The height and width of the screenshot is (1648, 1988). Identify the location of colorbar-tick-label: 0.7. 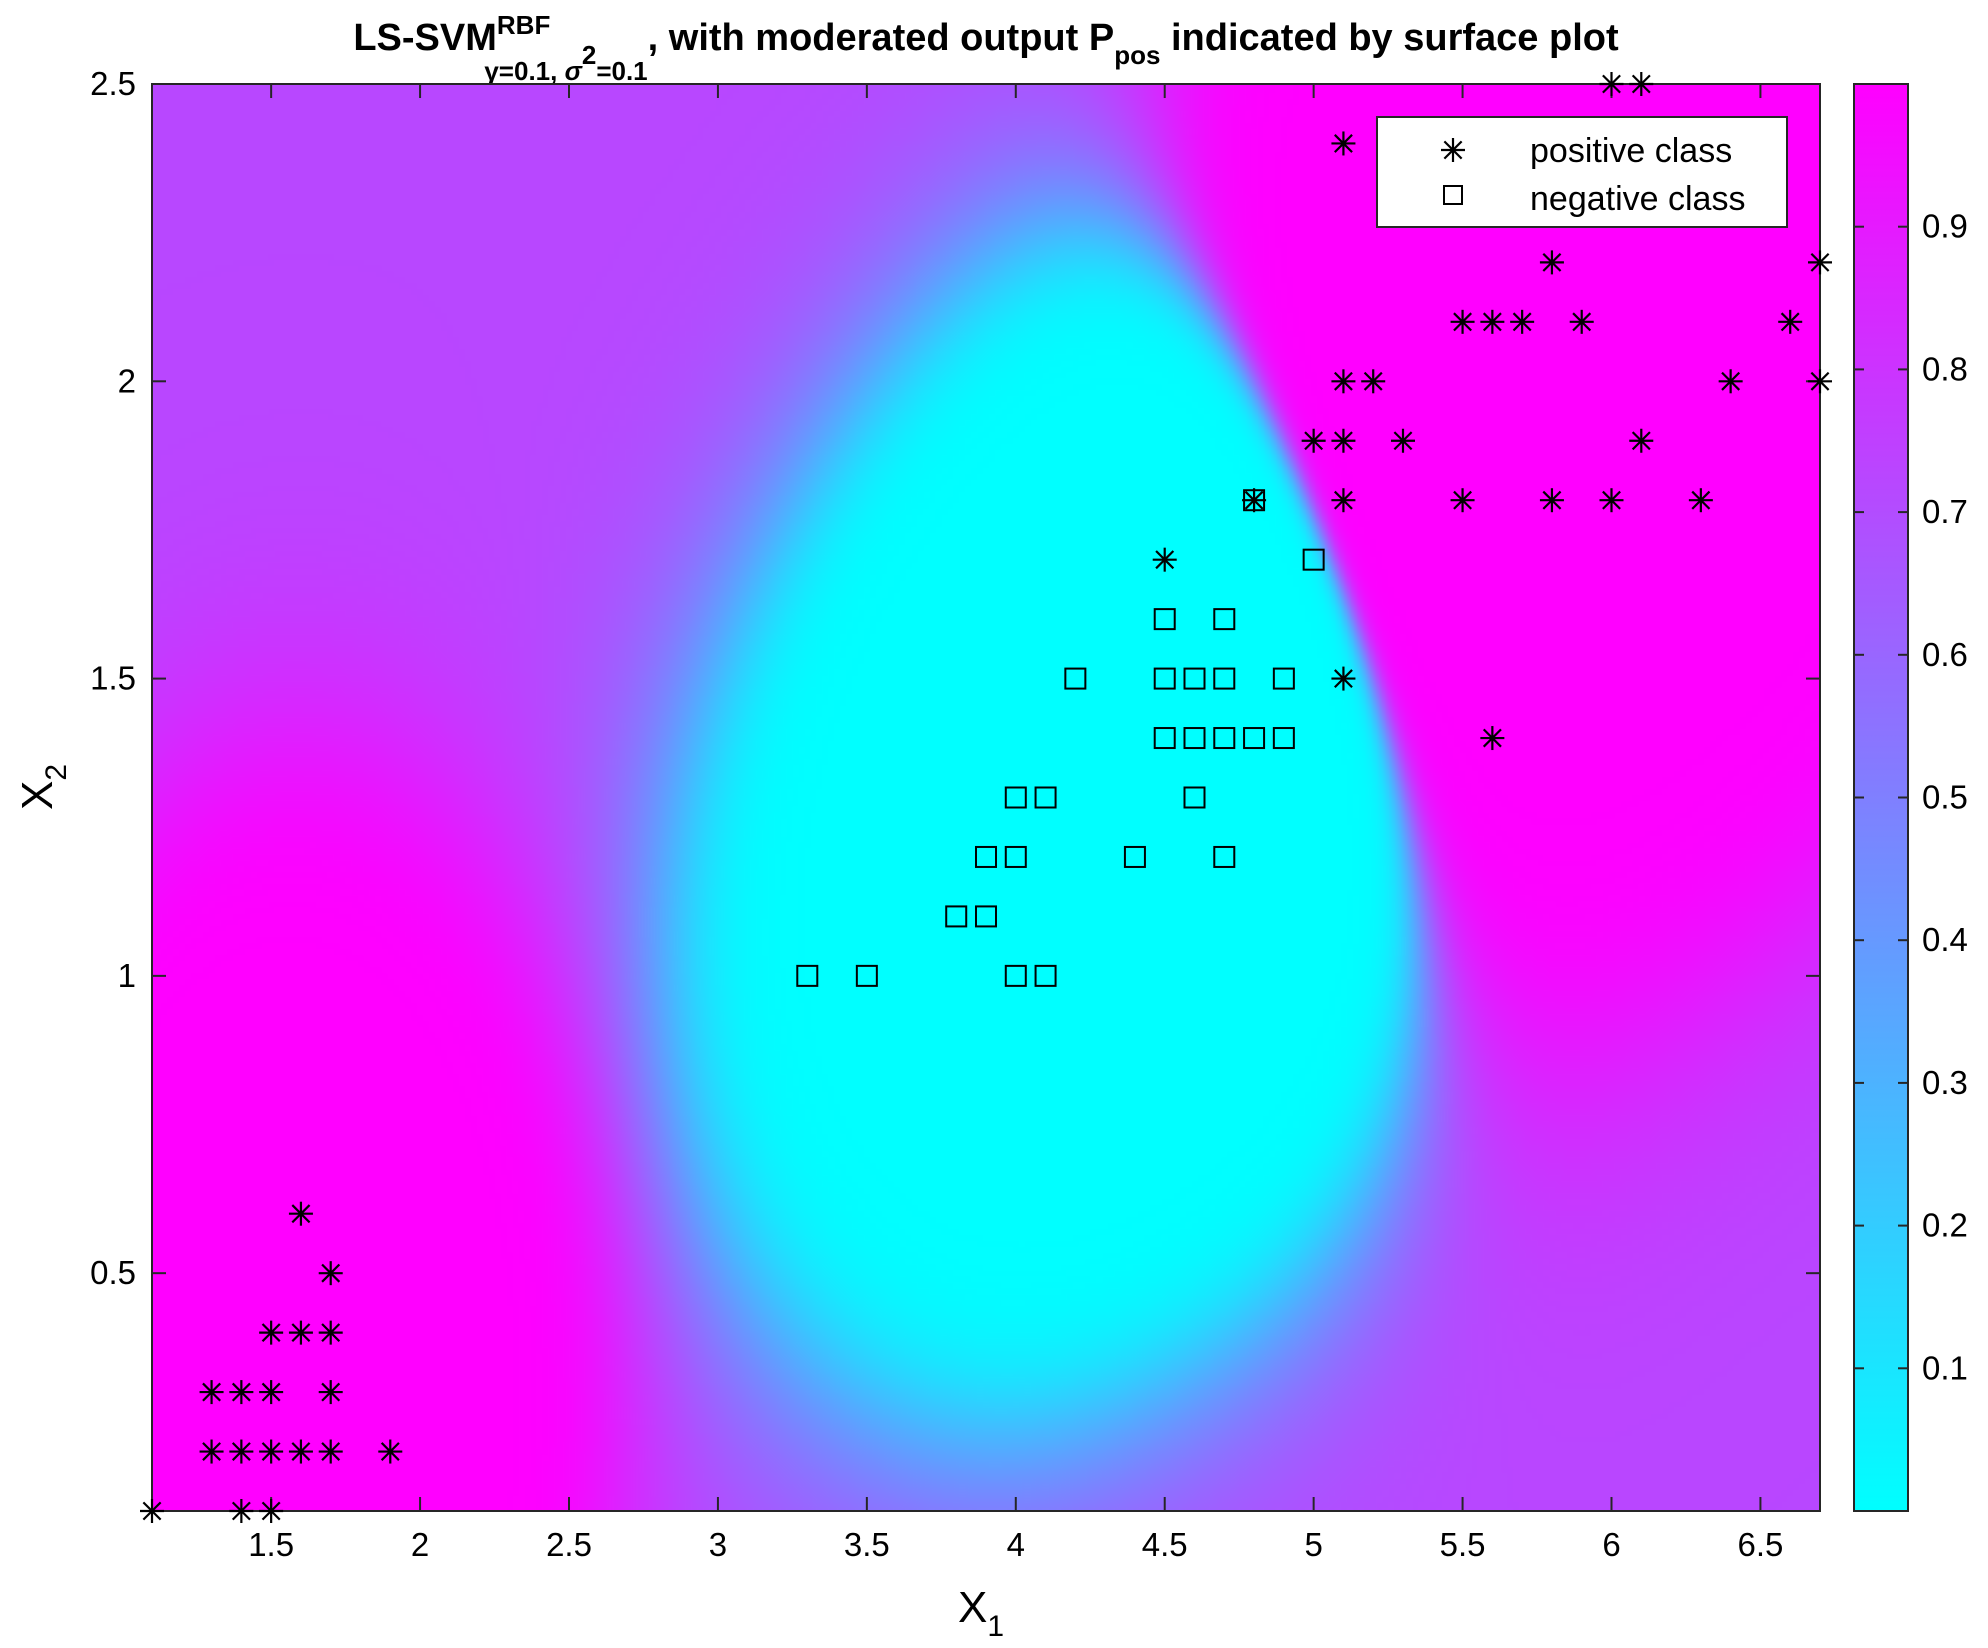
(1945, 511).